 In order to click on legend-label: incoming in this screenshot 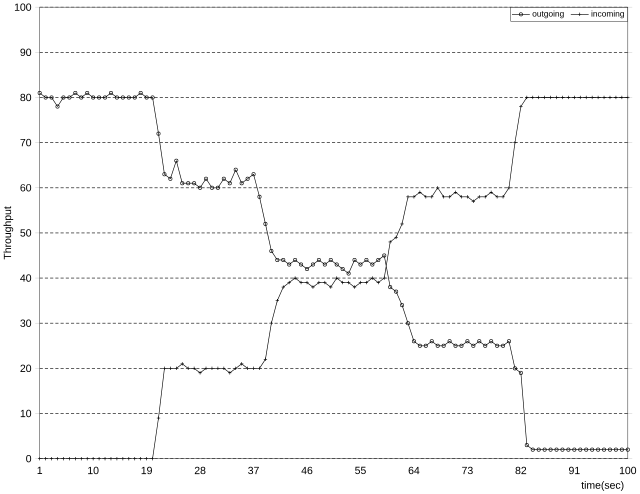, I will do `click(608, 14)`.